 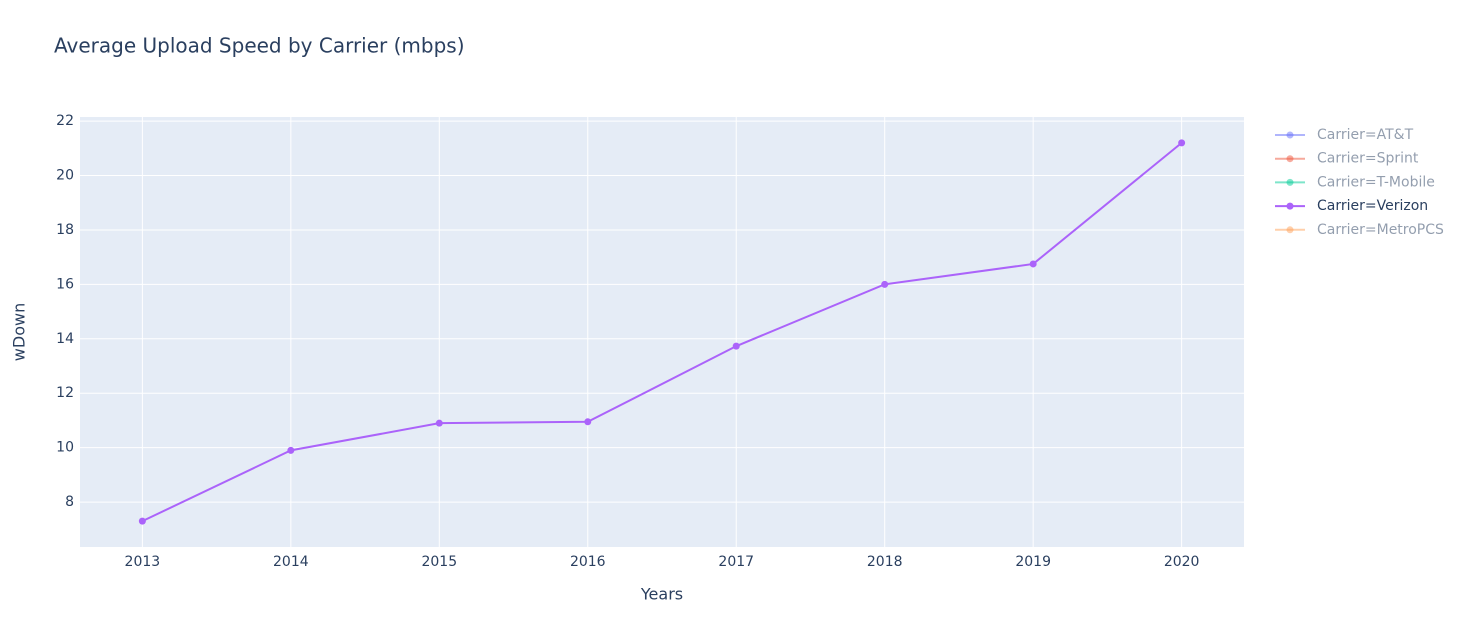 I want to click on x-tick-label: 2014, so click(x=291, y=562).